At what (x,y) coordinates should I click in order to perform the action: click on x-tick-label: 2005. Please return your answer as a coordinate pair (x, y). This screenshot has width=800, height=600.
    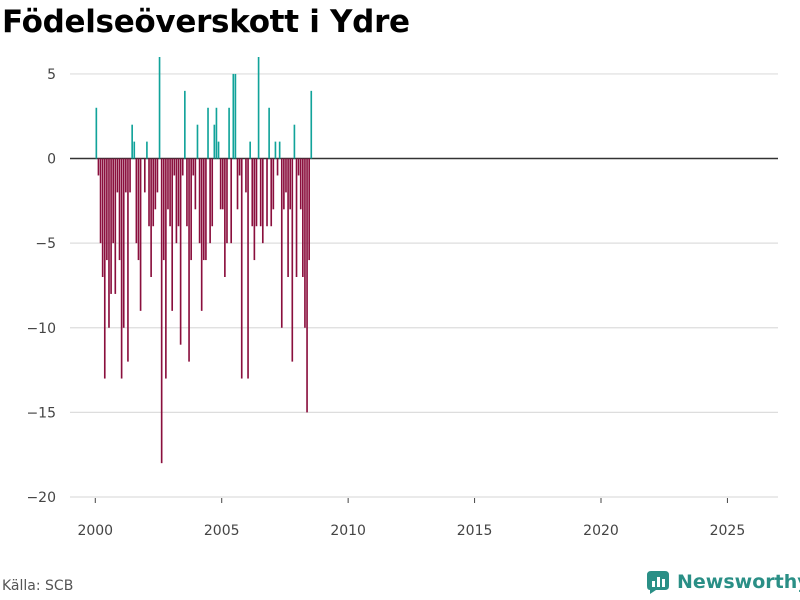
    Looking at the image, I should click on (222, 531).